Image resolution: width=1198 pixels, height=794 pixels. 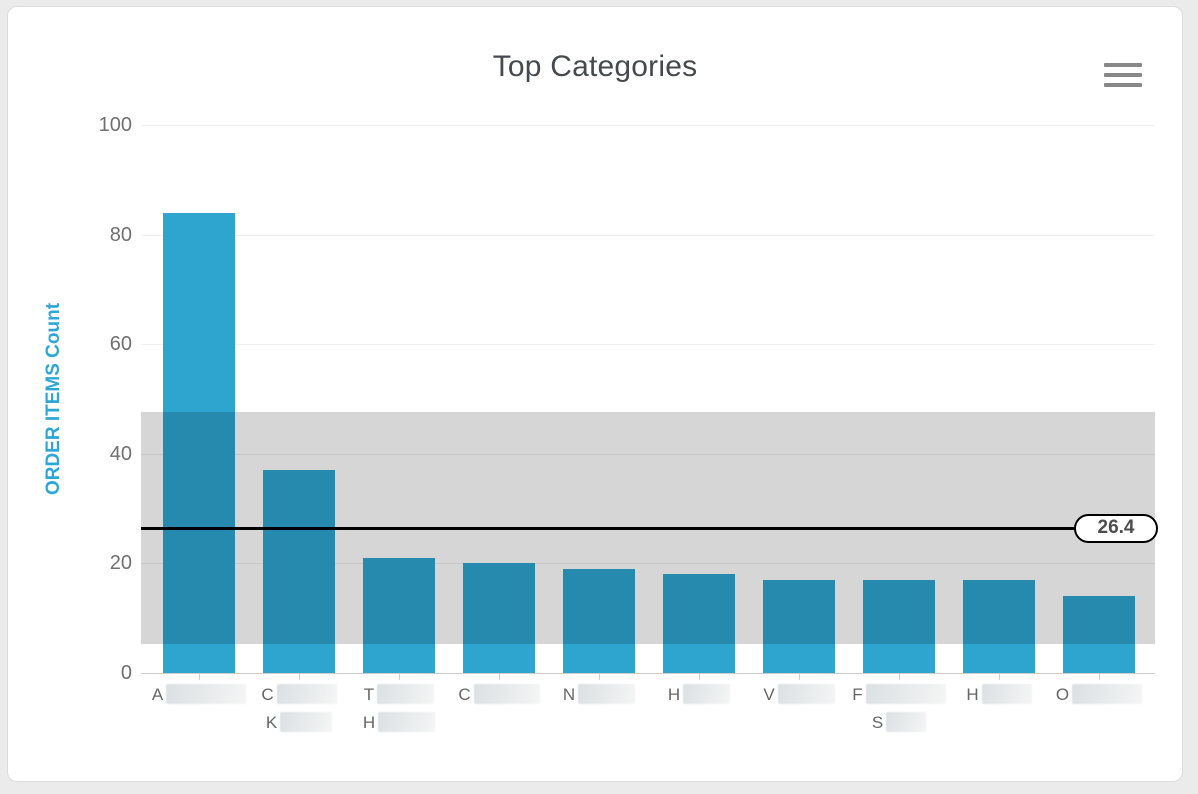 What do you see at coordinates (157, 694) in the screenshot?
I see `category-label-letter: A` at bounding box center [157, 694].